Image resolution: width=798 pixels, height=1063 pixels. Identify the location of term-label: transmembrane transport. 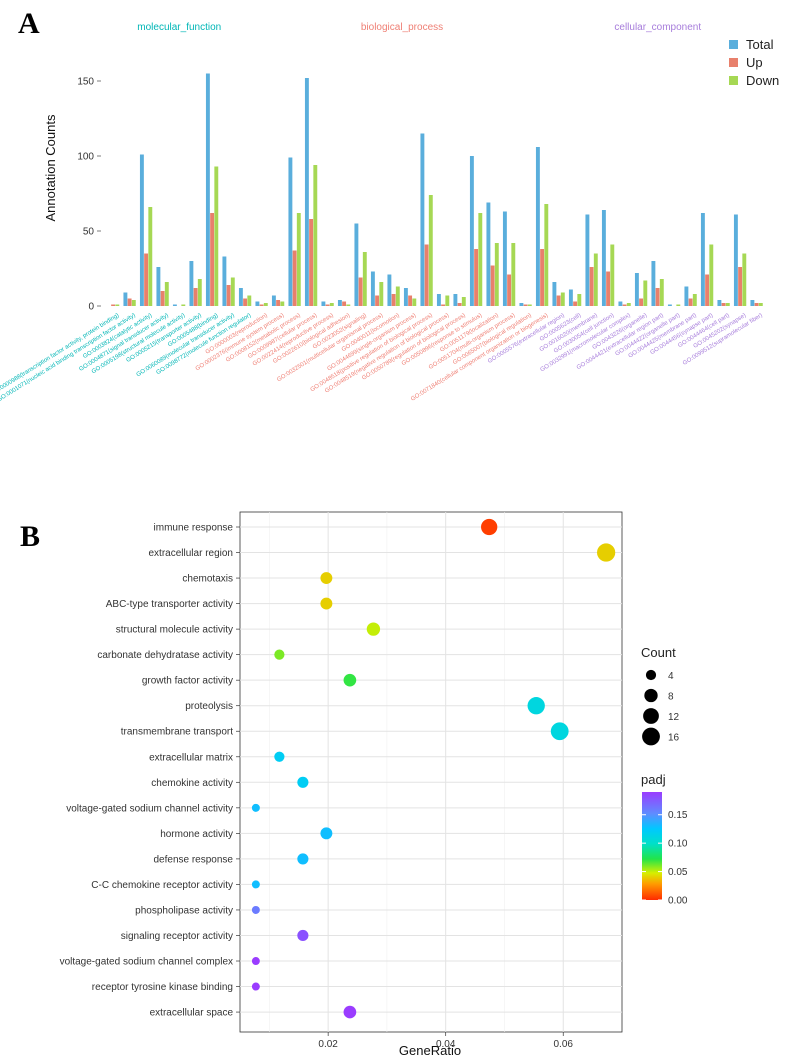
(177, 732).